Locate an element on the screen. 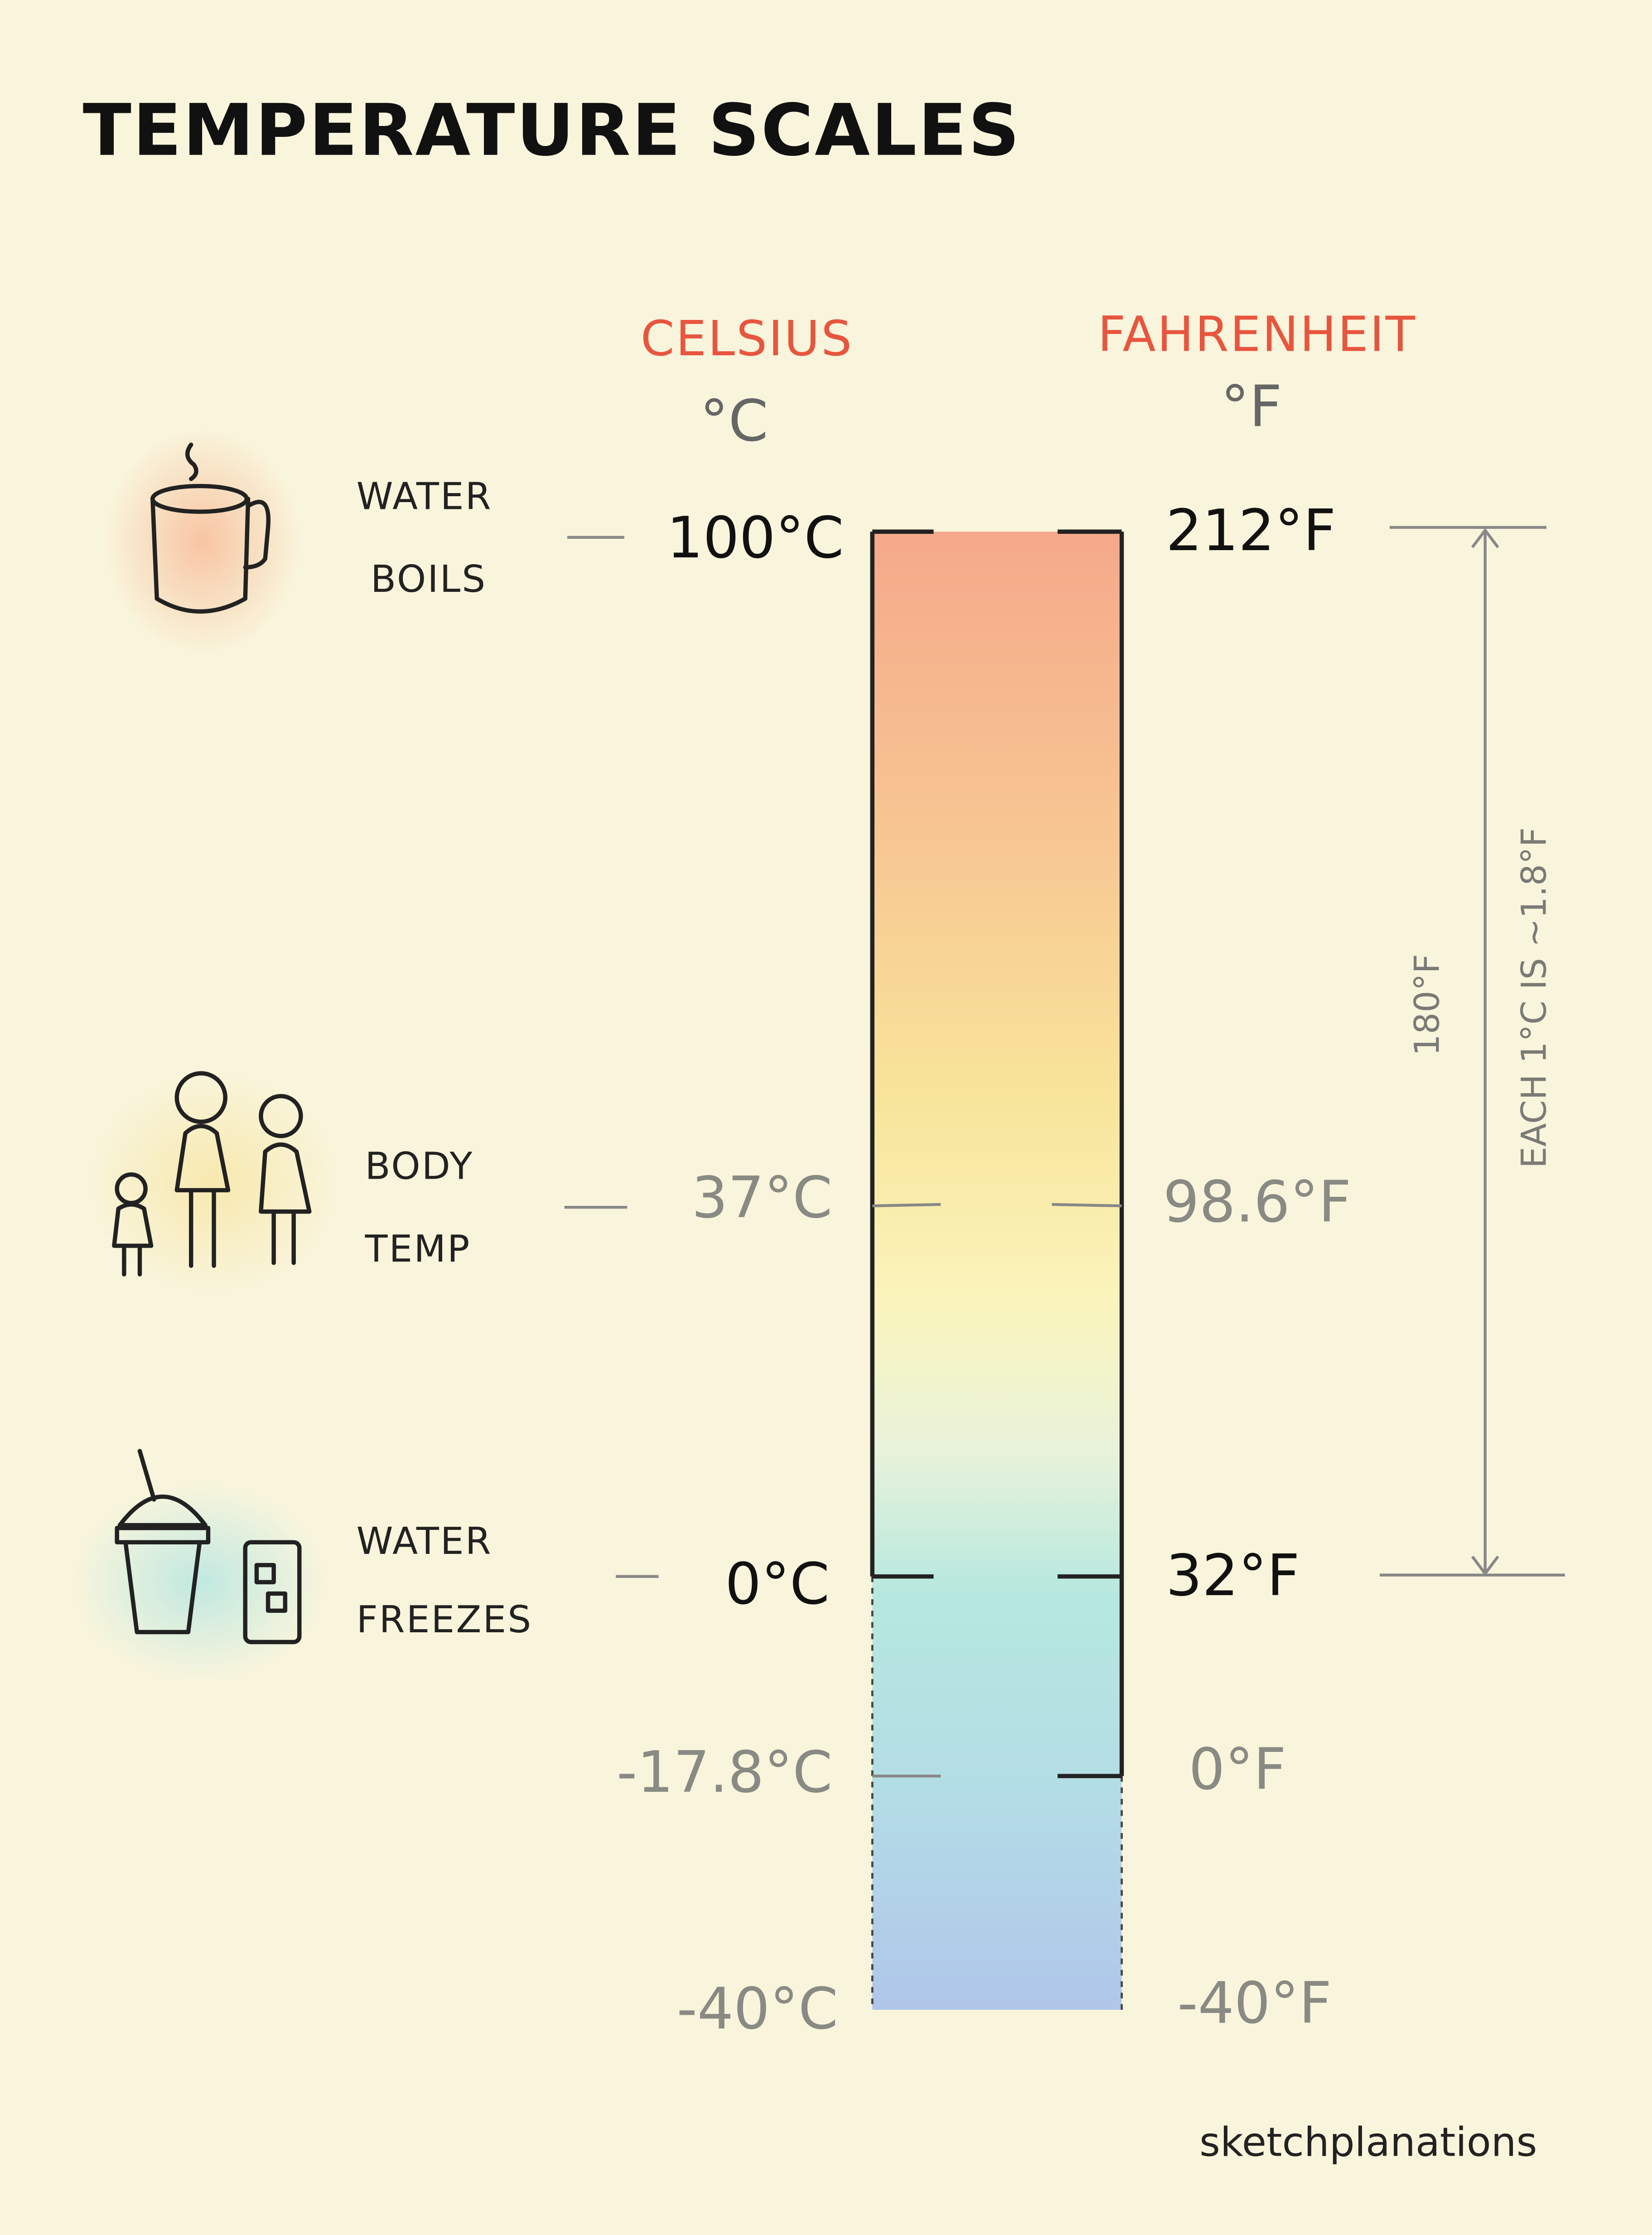 The width and height of the screenshot is (1652, 2235). span-label: 180°F is located at coordinates (1427, 1005).